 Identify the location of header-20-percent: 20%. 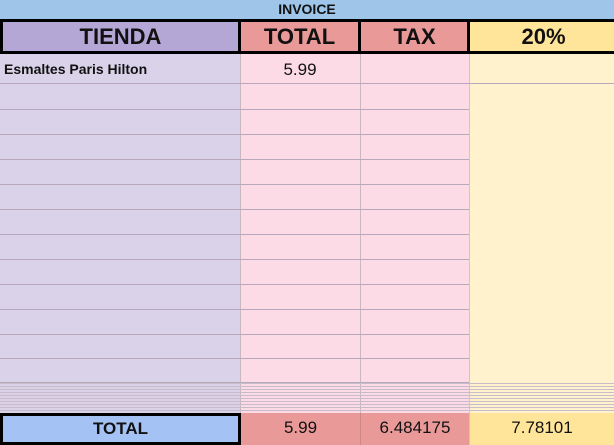
(540, 36).